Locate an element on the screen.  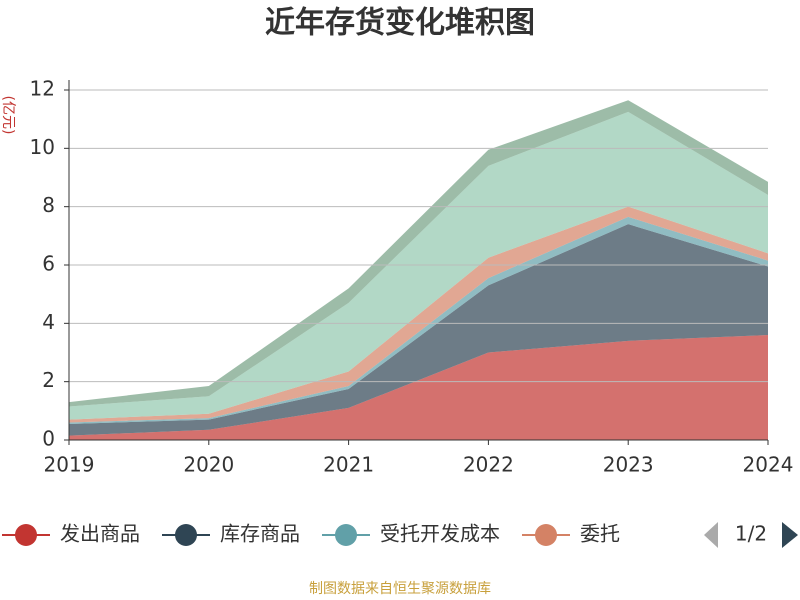
y-tick-label: 0 is located at coordinates (48, 439).